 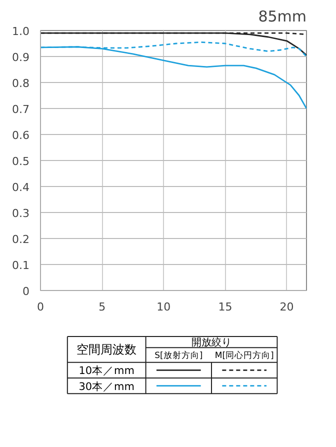 What do you see at coordinates (225, 307) in the screenshot?
I see `x-tick-label: 15` at bounding box center [225, 307].